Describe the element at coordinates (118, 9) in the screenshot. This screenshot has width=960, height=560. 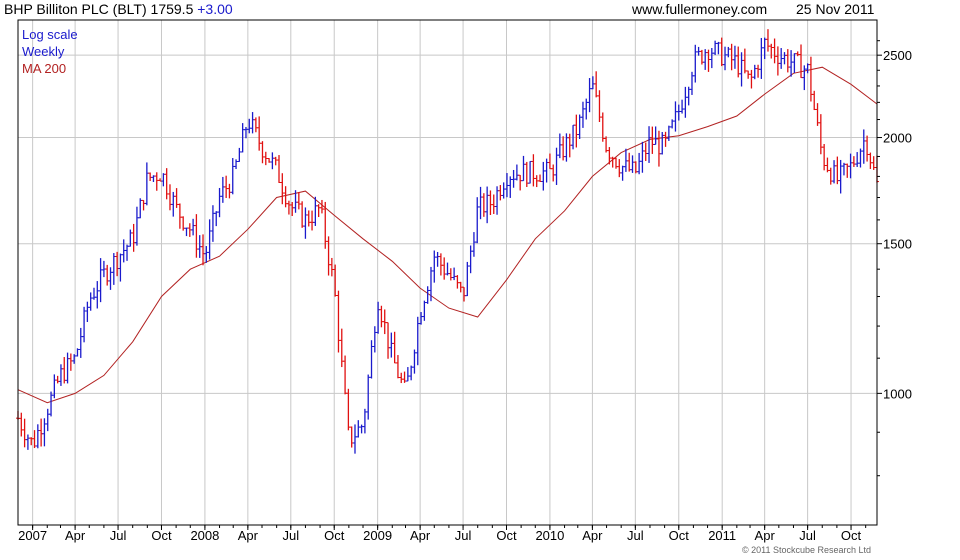
I see `chart-title: BHP Billiton PLC (BLT) 1759.5 +3.00` at that location.